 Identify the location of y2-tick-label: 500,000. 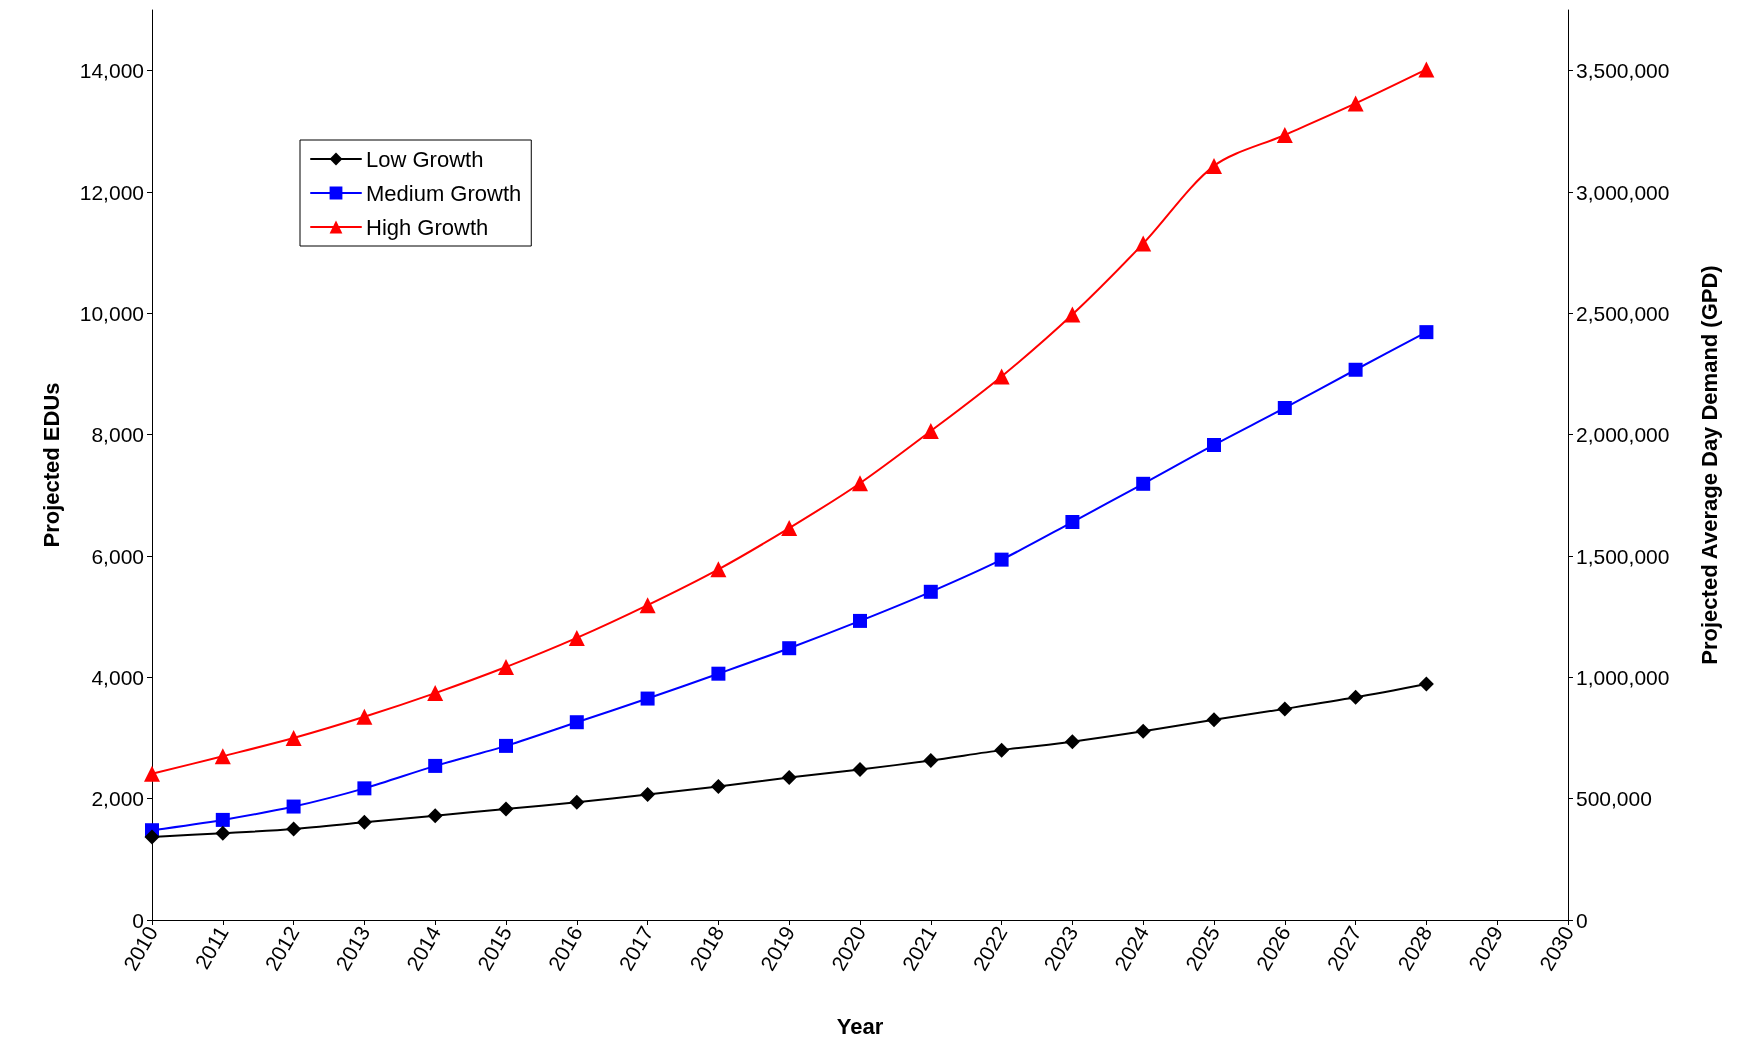
(1614, 799).